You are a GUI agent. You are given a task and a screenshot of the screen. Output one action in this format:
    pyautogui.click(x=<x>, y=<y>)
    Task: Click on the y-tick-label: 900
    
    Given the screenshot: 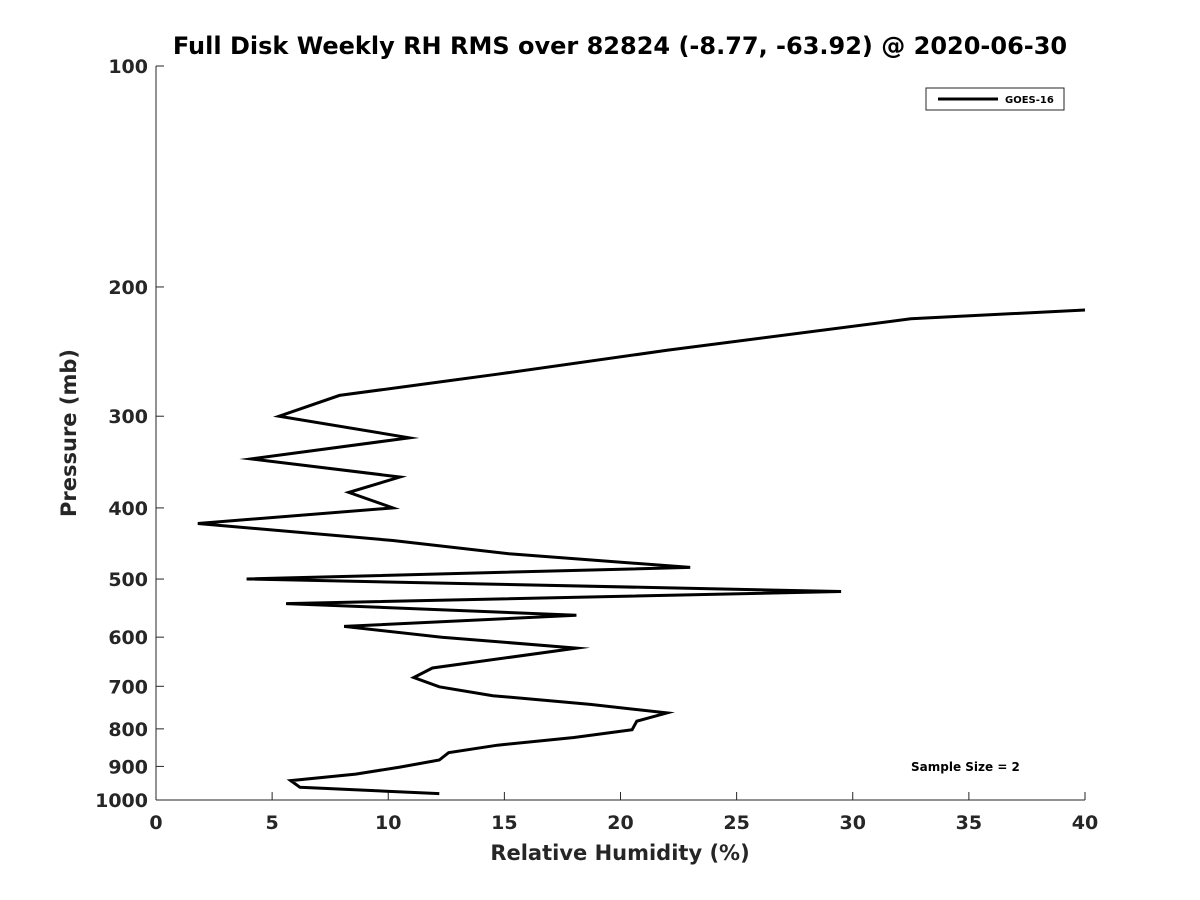 What is the action you would take?
    pyautogui.click(x=128, y=767)
    